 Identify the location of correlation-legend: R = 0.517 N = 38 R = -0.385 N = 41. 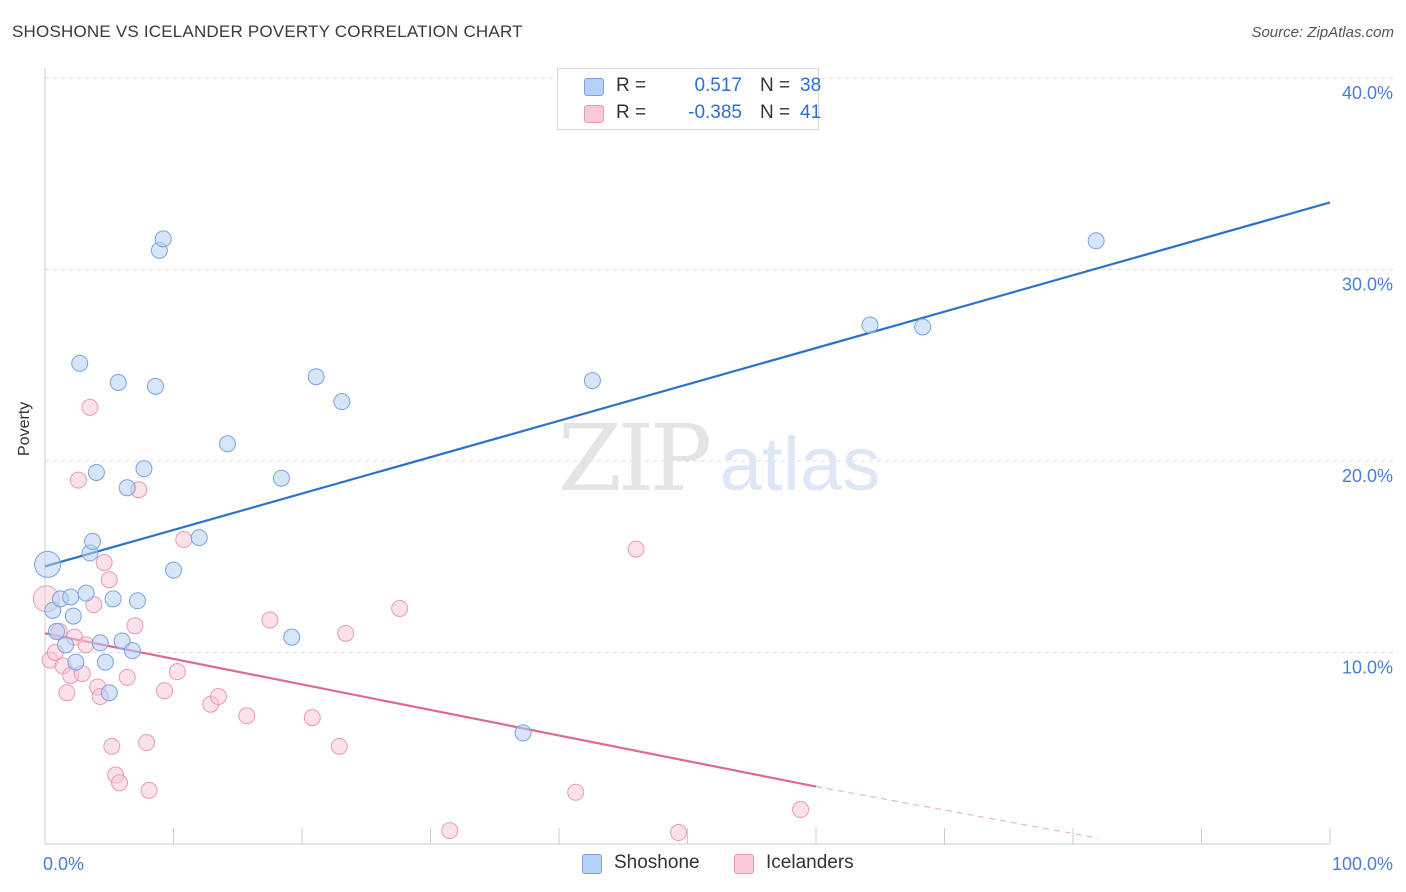
(689, 99).